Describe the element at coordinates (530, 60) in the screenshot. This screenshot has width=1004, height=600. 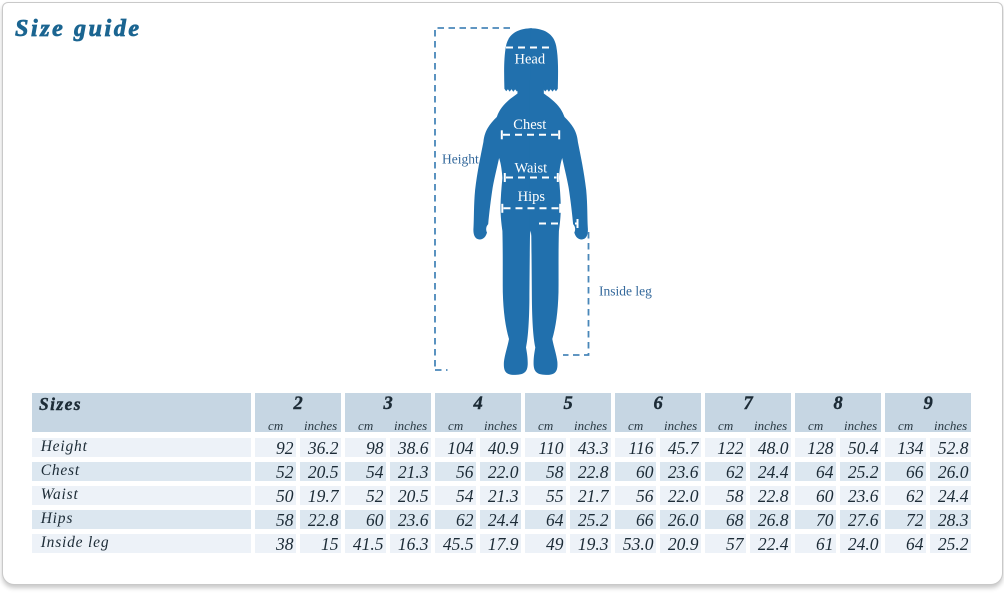
I see `svg-text: Head` at that location.